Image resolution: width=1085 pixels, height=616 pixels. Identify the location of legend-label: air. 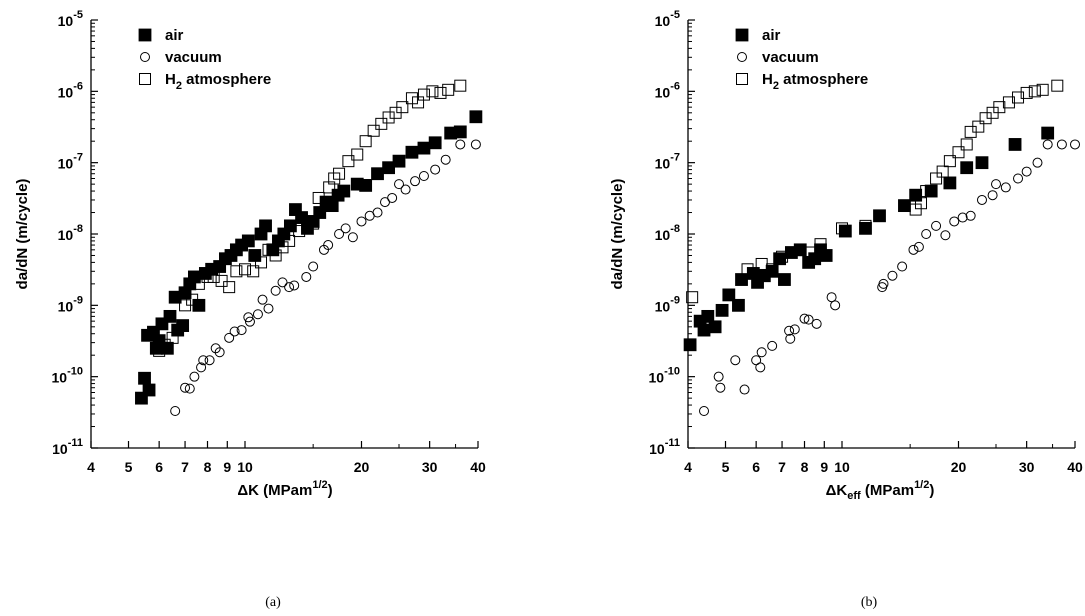
(771, 35).